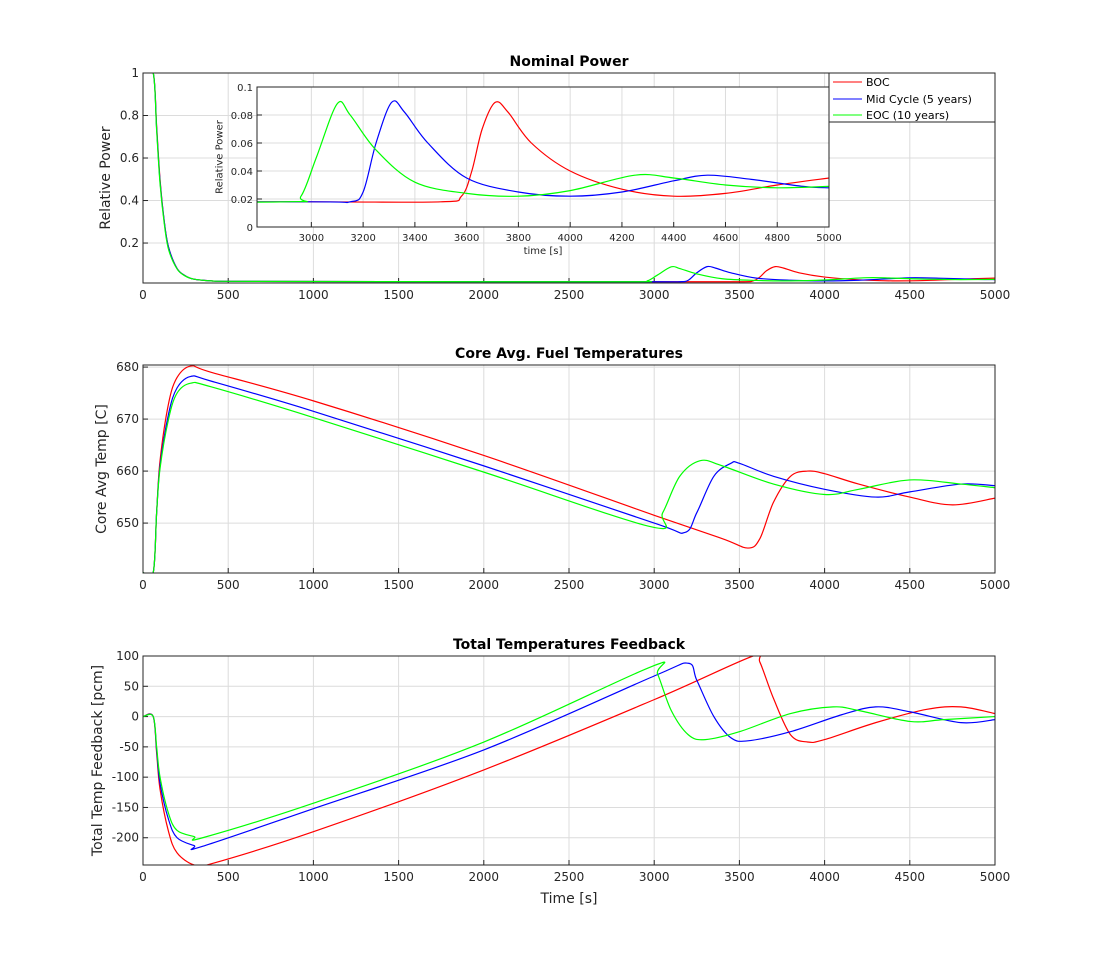  I want to click on y-axis-label: Total Temp Feedback [pcm], so click(98, 761).